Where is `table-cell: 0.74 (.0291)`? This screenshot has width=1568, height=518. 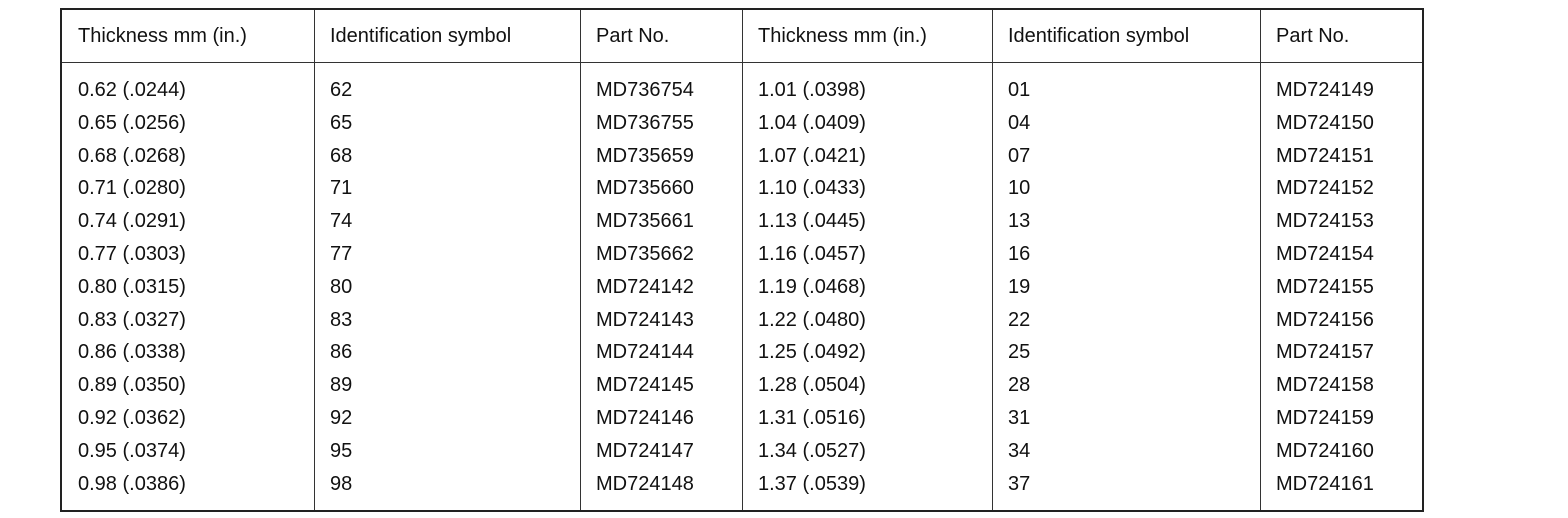 table-cell: 0.74 (.0291) is located at coordinates (132, 221).